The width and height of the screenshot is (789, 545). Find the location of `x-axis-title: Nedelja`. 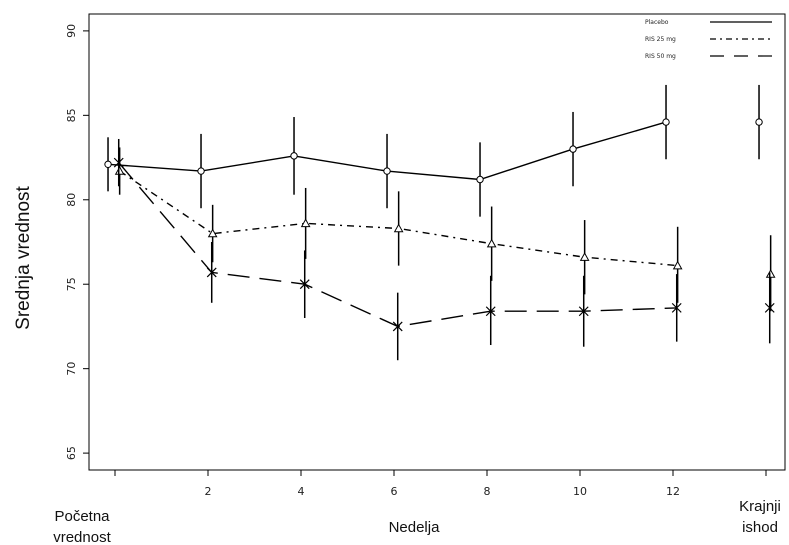

x-axis-title: Nedelja is located at coordinates (415, 527).